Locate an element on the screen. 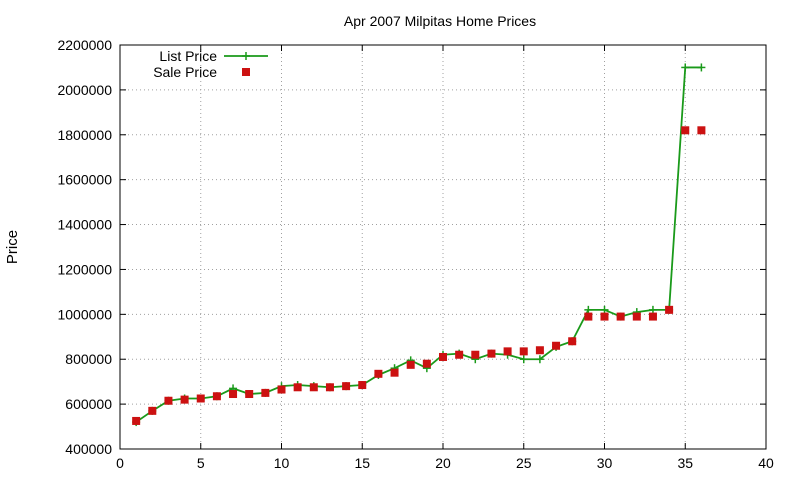 This screenshot has height=480, width=800. legend-symbol-sale-price is located at coordinates (246, 72).